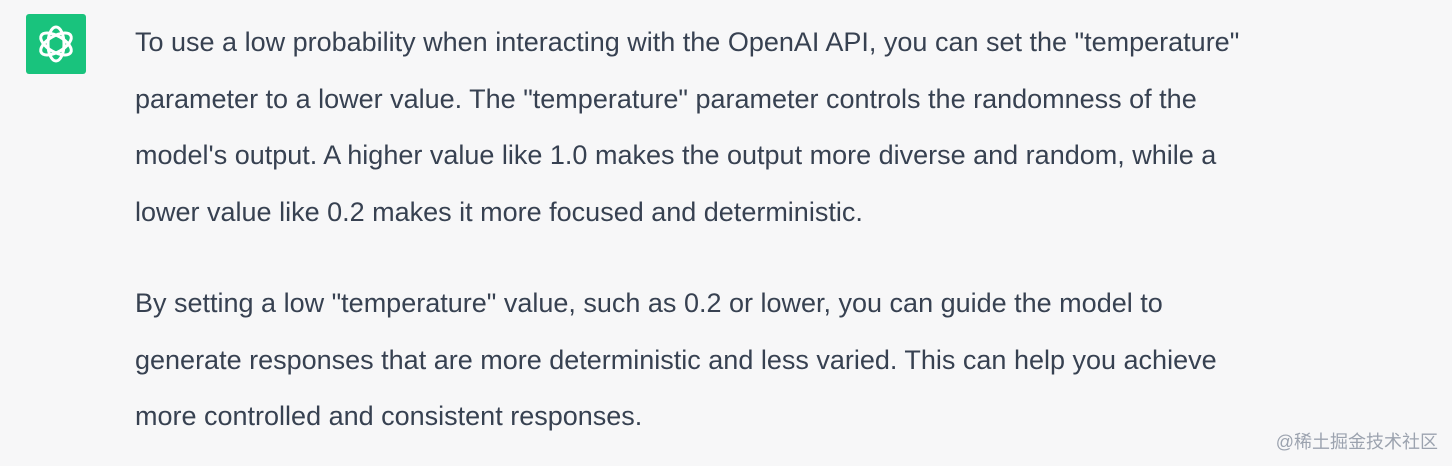 Image resolution: width=1452 pixels, height=466 pixels. What do you see at coordinates (1356, 442) in the screenshot?
I see `watermark: @稀土掘金技术社区` at bounding box center [1356, 442].